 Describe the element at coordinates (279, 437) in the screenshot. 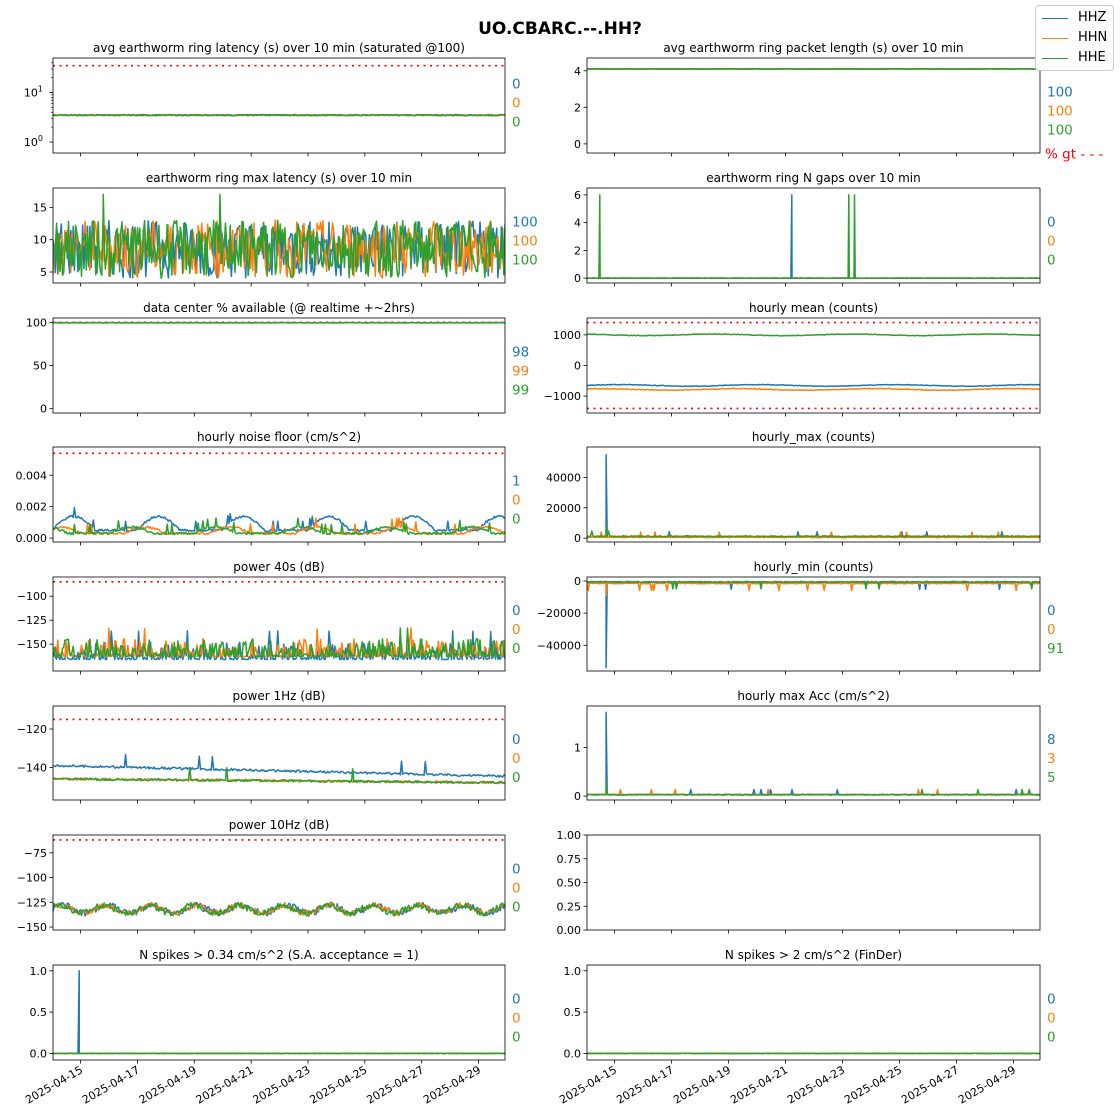

I see `panel-title: hourly noise floor (cm/s^2)` at that location.